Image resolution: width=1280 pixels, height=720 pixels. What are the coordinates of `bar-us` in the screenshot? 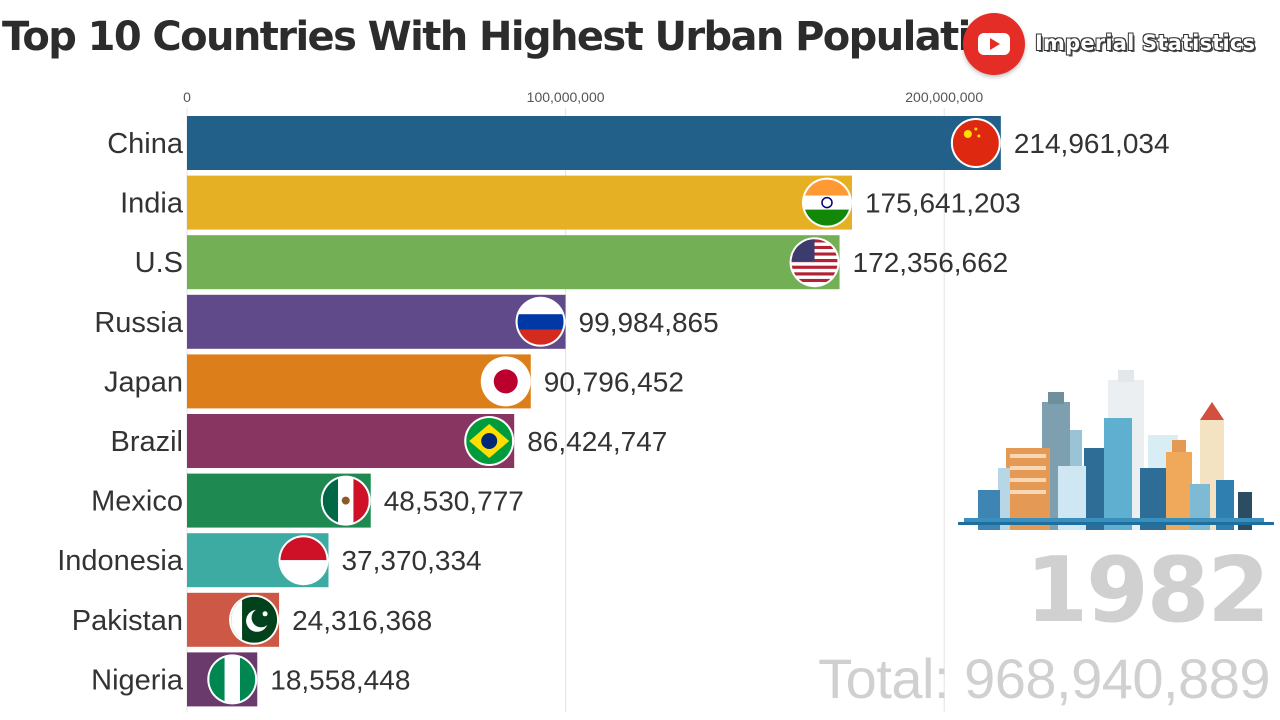 It's located at (513, 262).